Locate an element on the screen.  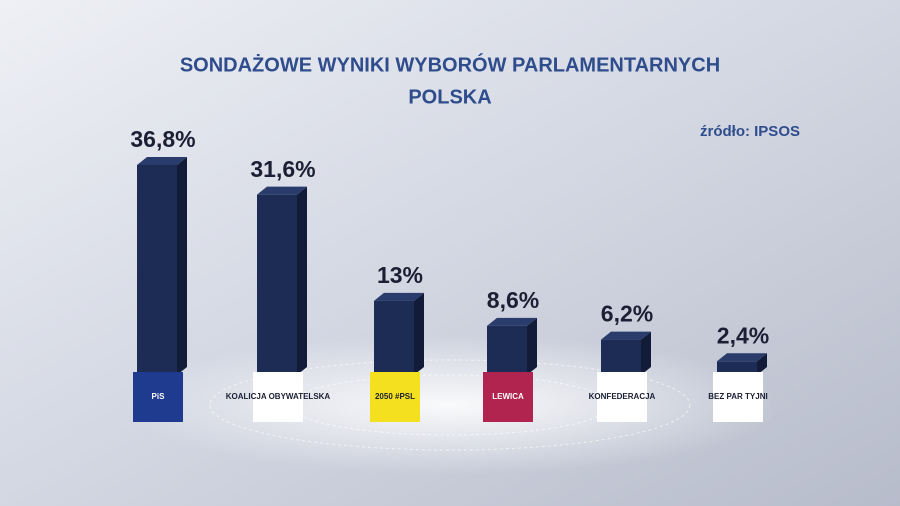
category-label: BEZ PAR TYJNI is located at coordinates (737, 396).